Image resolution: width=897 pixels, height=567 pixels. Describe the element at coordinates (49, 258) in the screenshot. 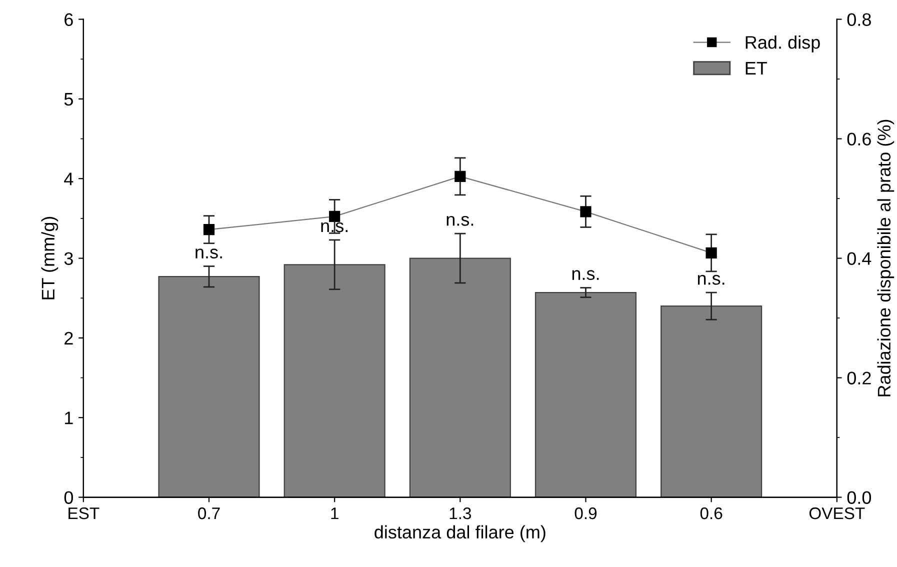

I see `y-axis-title: ET (mm/g)` at that location.